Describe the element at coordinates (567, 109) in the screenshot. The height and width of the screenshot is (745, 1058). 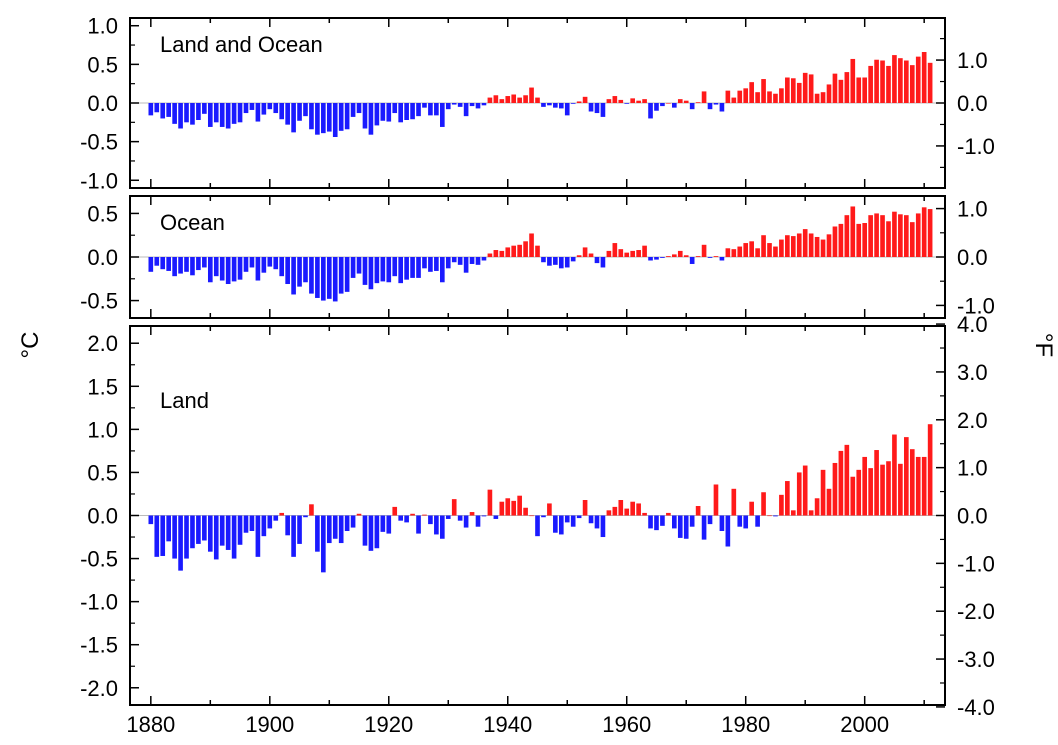
I see `bar-1950` at that location.